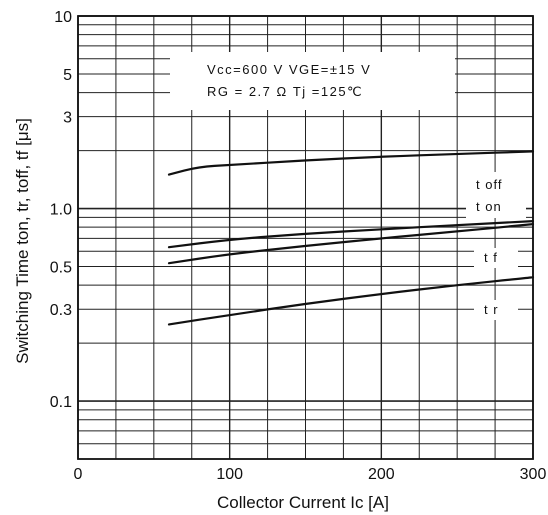 The width and height of the screenshot is (548, 515). I want to click on conditions-line-1: Vcc=600 V VGE=±15 V, so click(289, 69).